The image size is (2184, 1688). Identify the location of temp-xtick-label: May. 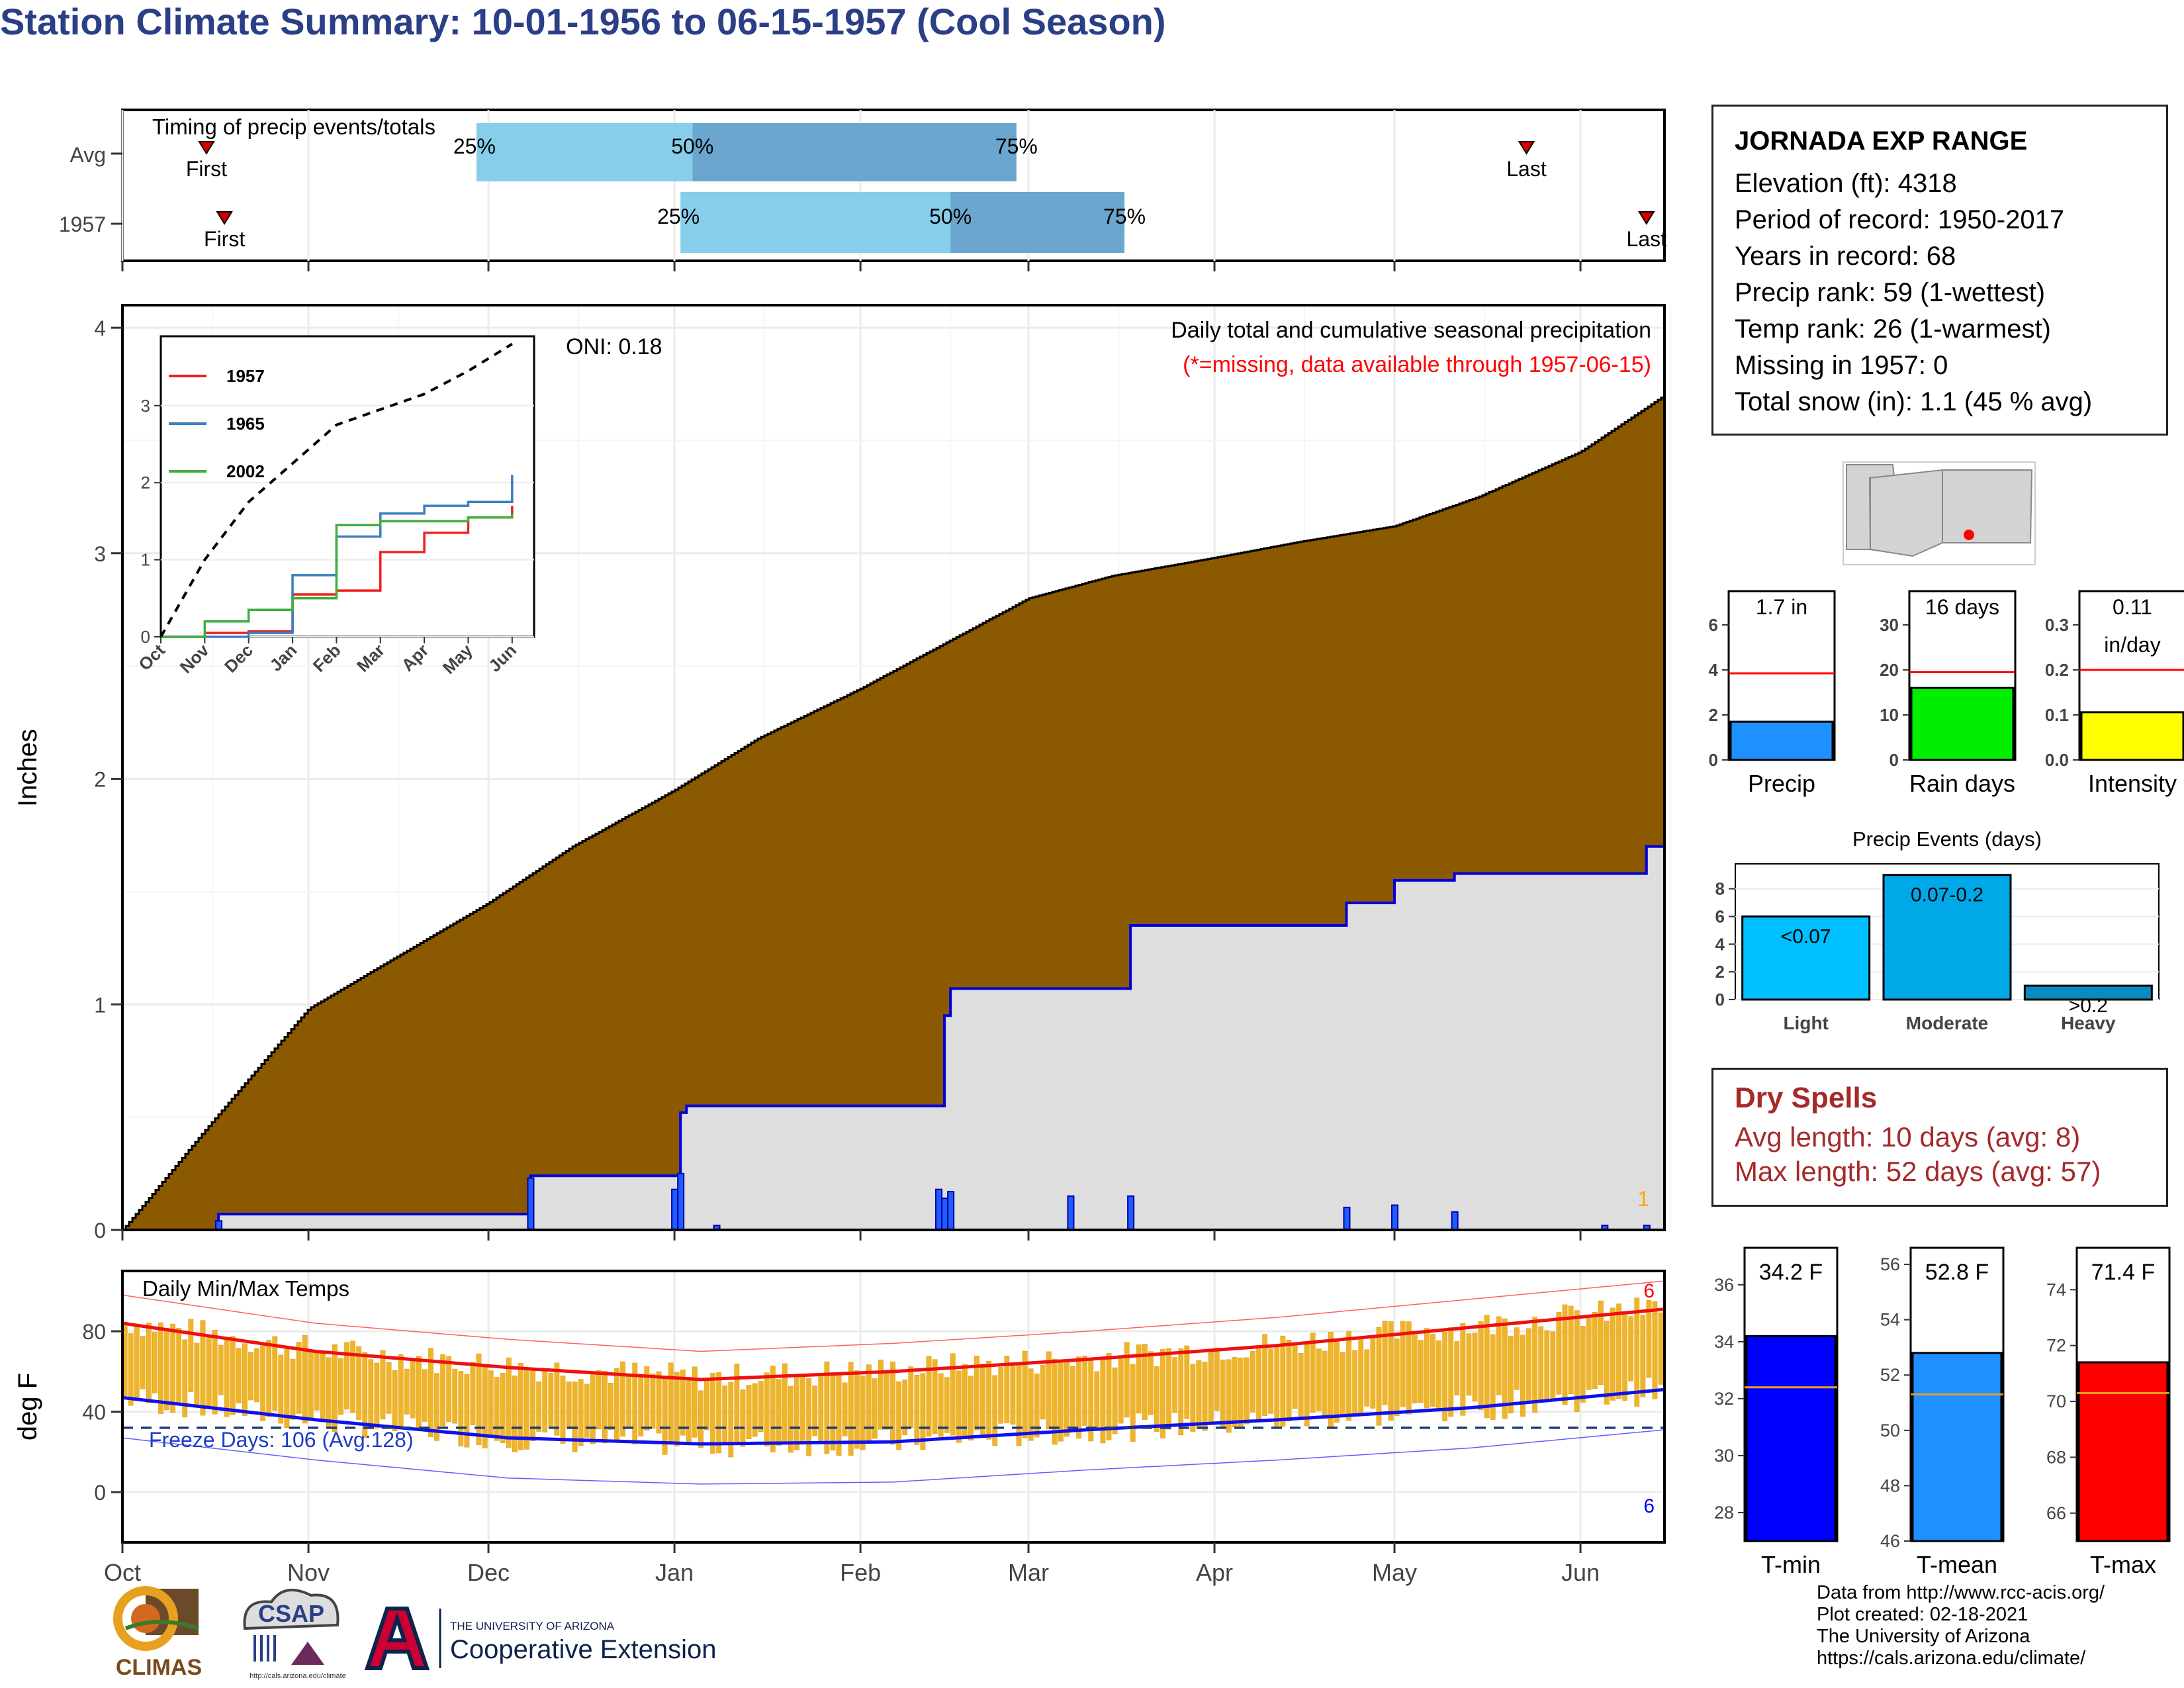
(1394, 1572).